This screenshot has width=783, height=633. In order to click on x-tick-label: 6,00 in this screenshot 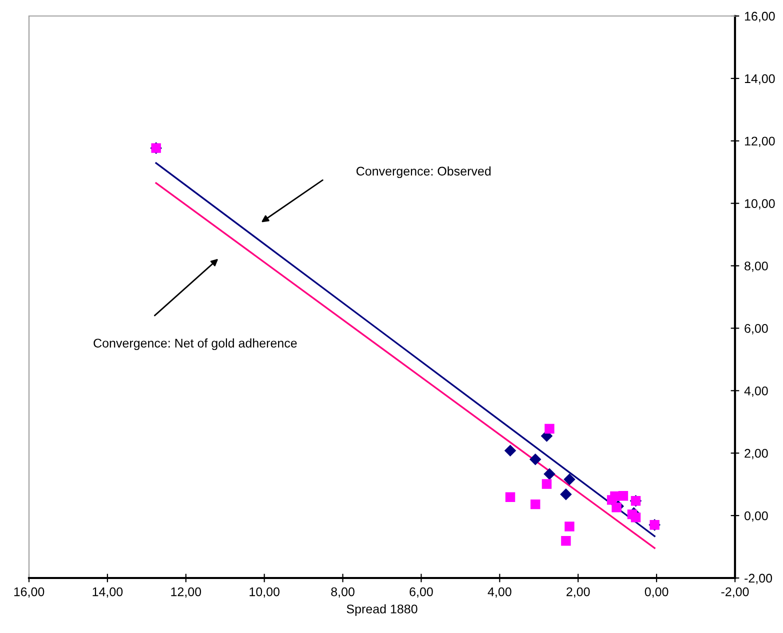, I will do `click(421, 592)`.